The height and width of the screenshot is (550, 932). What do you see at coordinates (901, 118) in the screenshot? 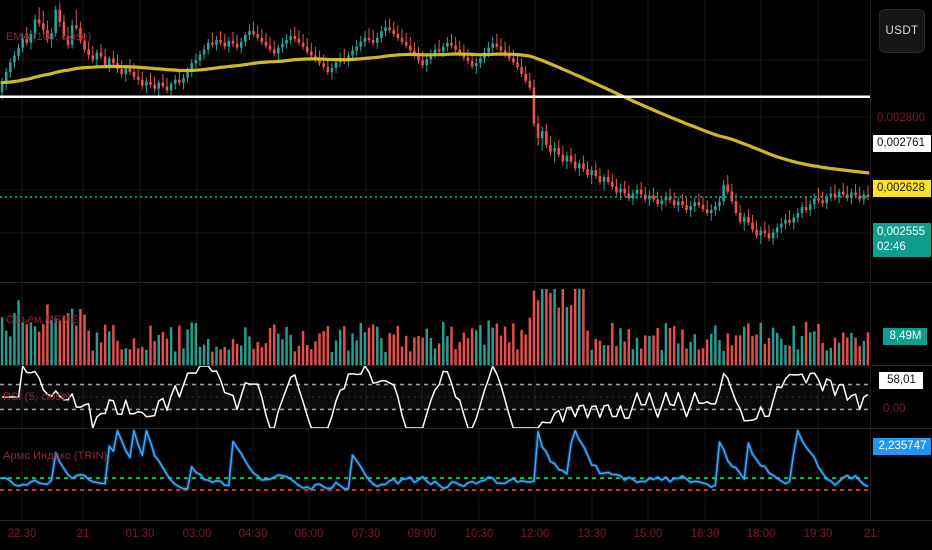
I see `price-axis-tick-high: 0,002800` at bounding box center [901, 118].